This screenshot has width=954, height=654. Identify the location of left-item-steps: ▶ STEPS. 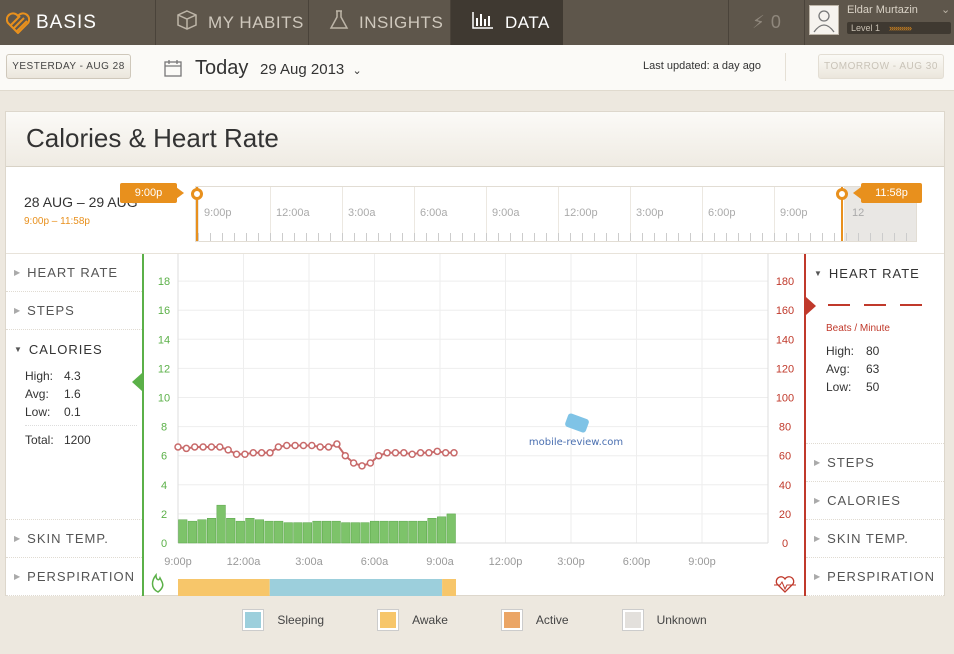
(74, 311).